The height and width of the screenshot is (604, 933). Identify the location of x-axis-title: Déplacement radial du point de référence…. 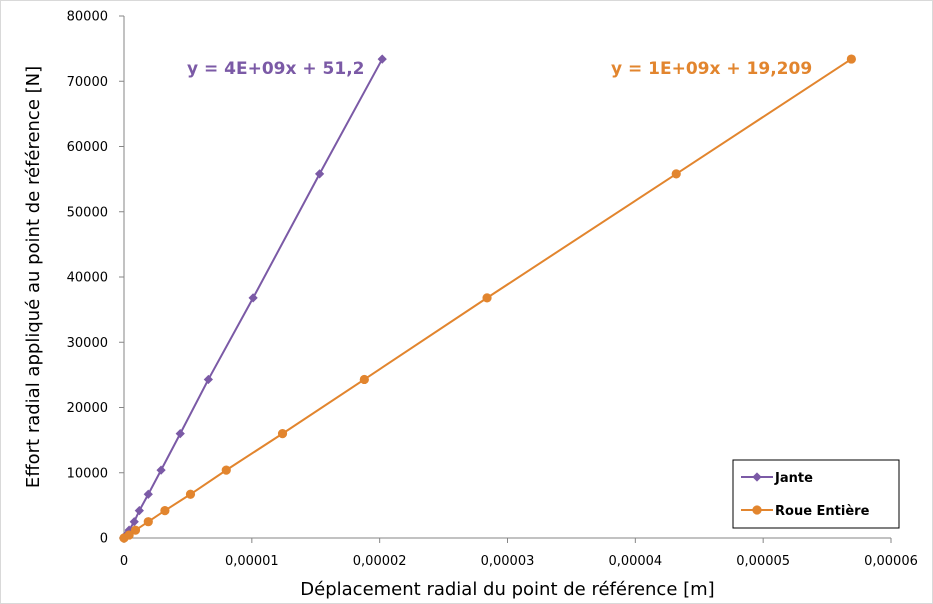
(507, 589).